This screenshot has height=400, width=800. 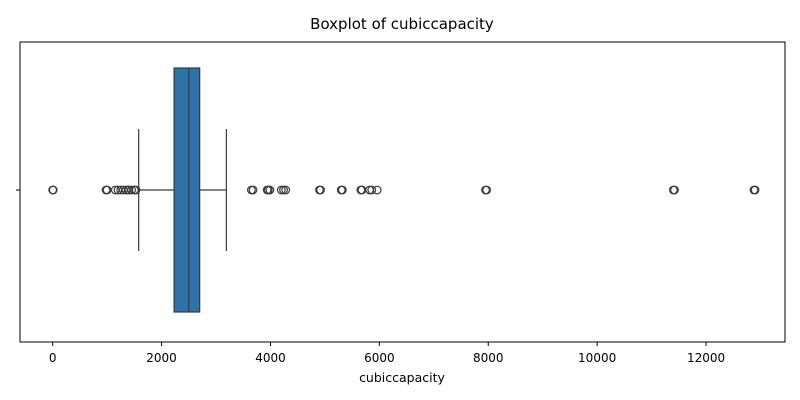 I want to click on x-tick-label: 6000, so click(x=379, y=358).